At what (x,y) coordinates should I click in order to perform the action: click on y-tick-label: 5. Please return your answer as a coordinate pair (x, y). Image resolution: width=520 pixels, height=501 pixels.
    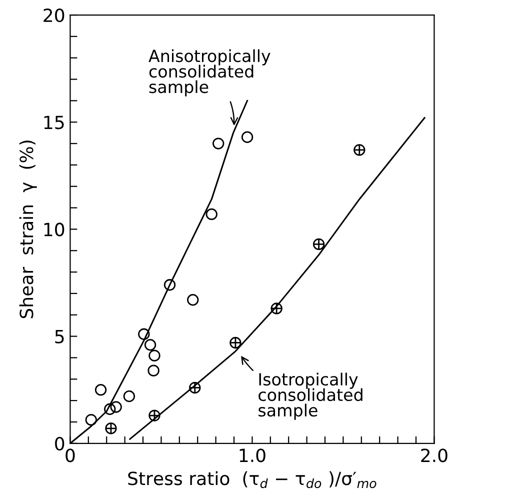
    Looking at the image, I should click on (59, 337).